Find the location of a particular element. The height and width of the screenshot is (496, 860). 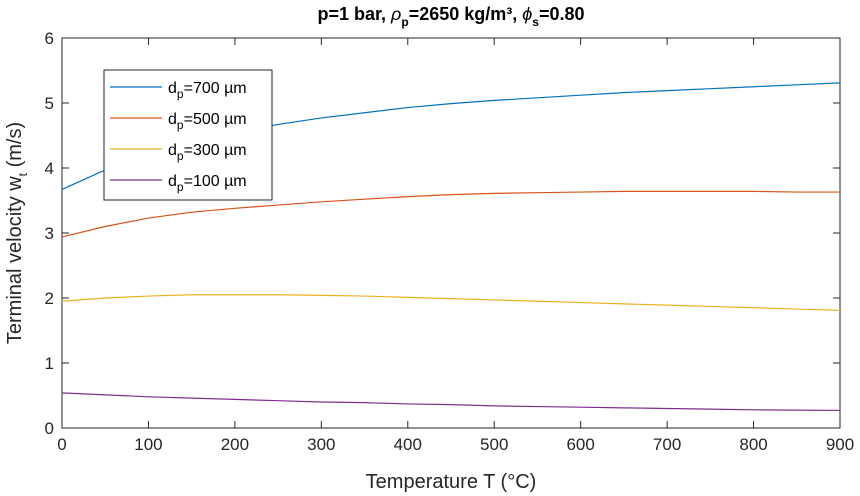

legend: dp=700 µm dp=500 µm dp=300 µm dp=100 µm is located at coordinates (188, 135).